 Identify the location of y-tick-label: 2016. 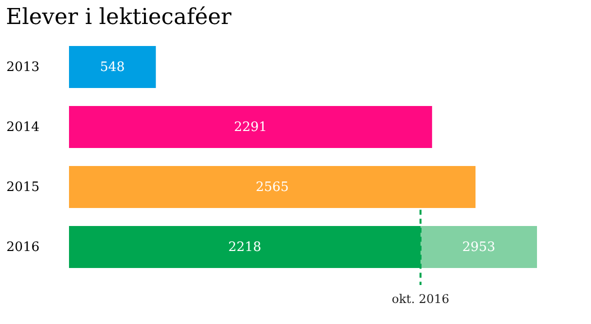
(23, 247).